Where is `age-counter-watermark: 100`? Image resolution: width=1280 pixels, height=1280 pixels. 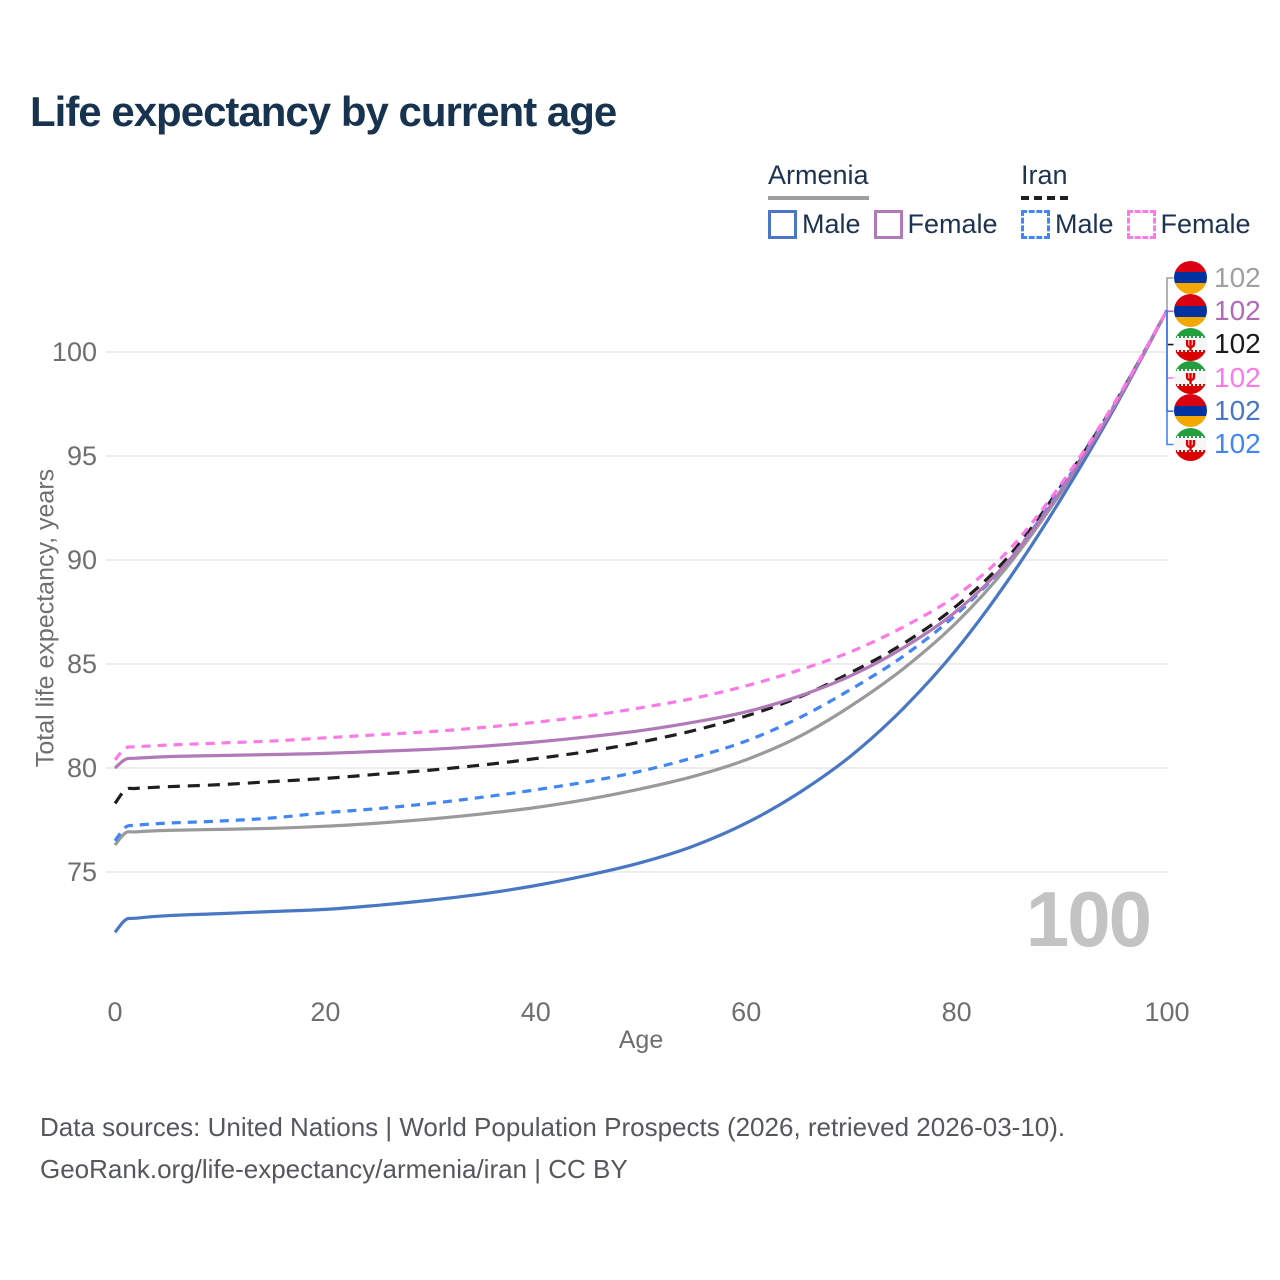
age-counter-watermark: 100 is located at coordinates (1088, 919).